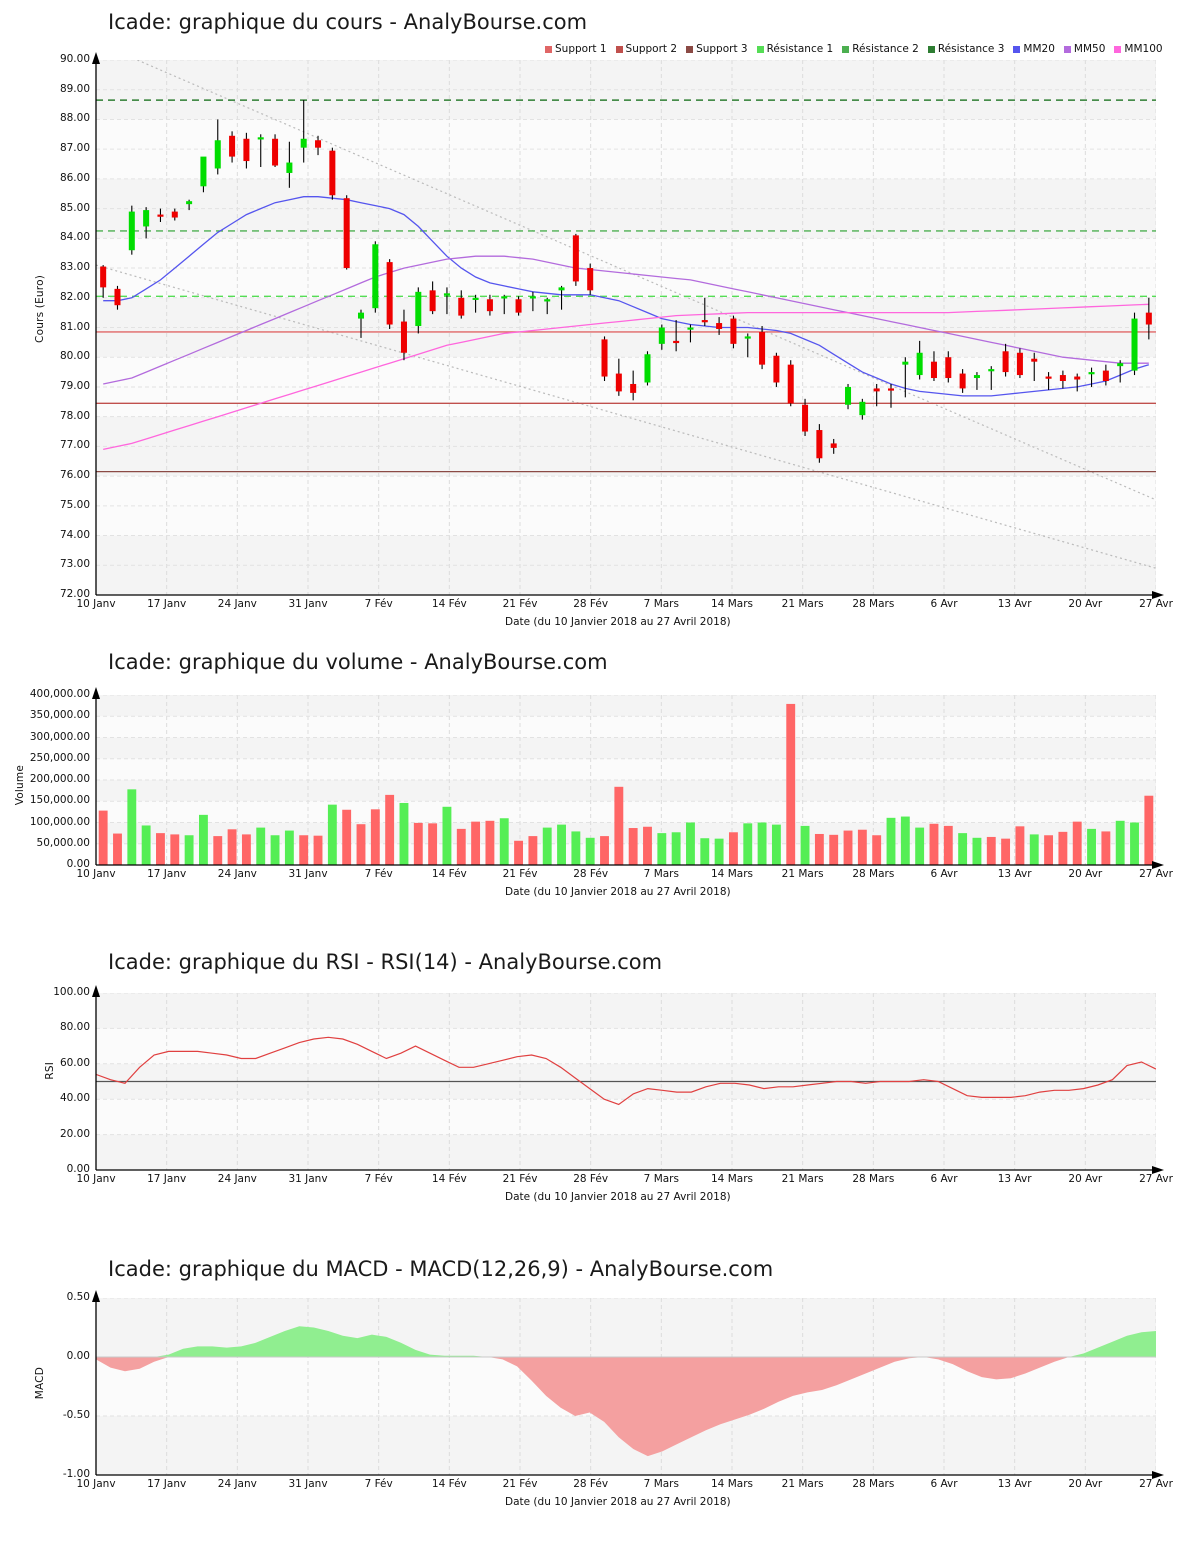 The image size is (1200, 1550). I want to click on legend-item-8: MM100, so click(1138, 49).